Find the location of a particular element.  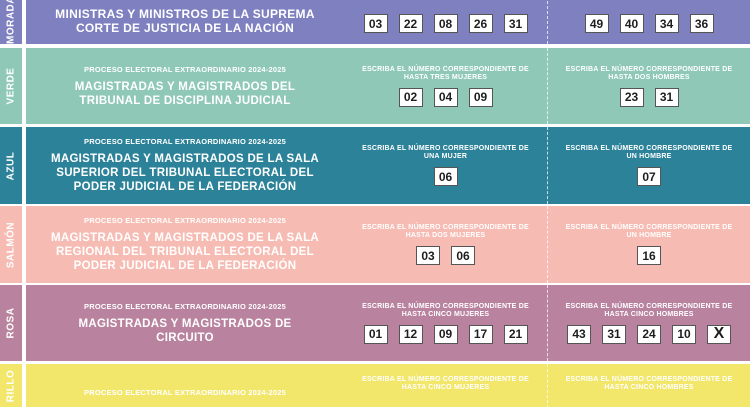

number-box: 02 is located at coordinates (410, 97).